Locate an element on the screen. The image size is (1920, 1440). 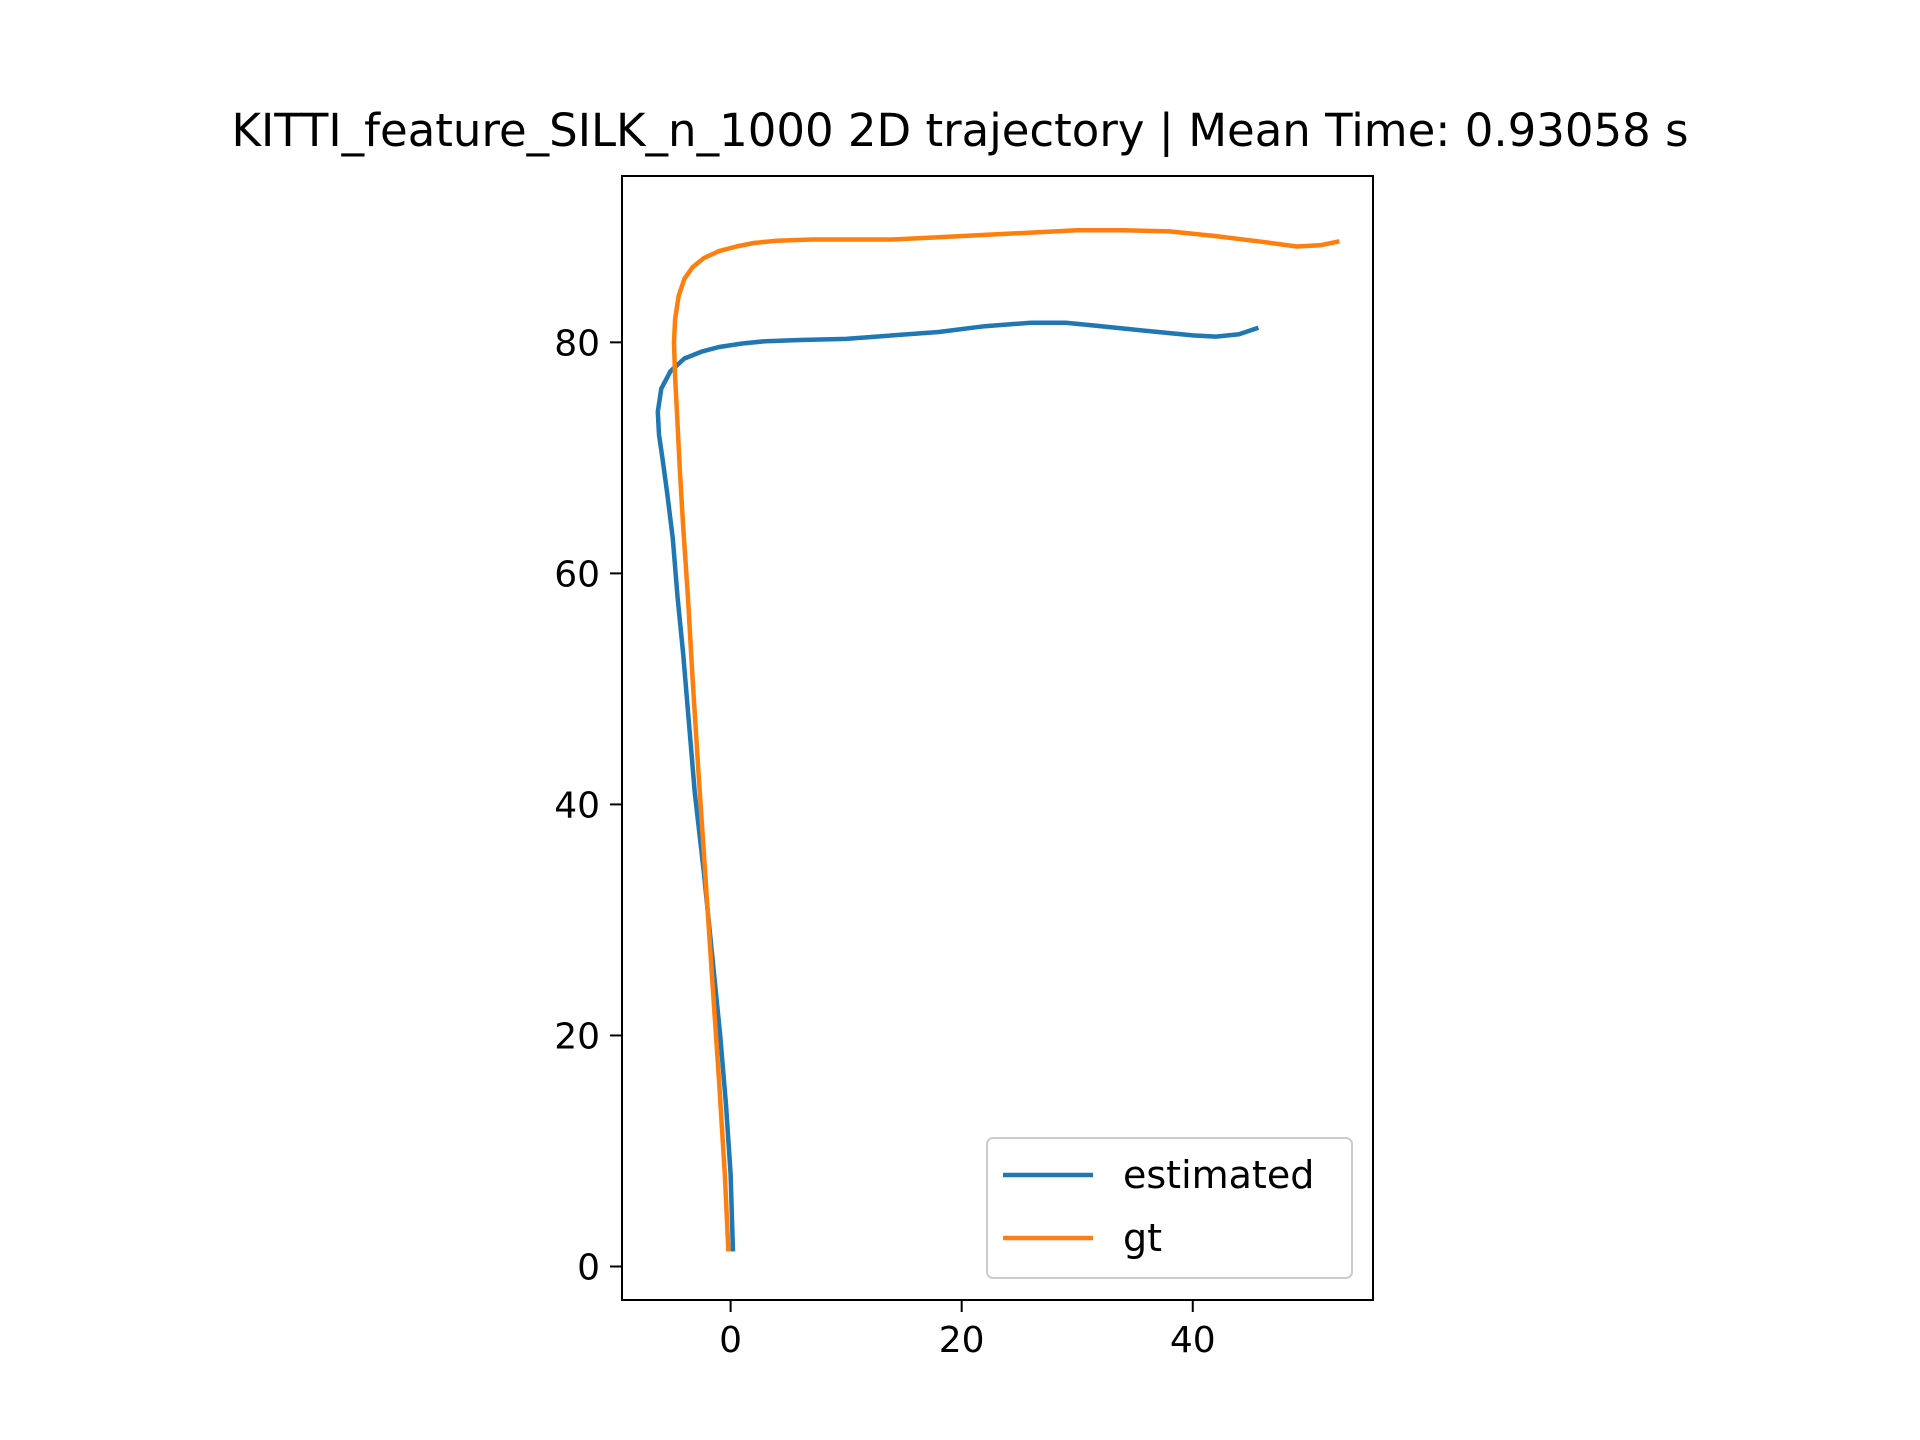
x-tick-label: 20 is located at coordinates (962, 1340).